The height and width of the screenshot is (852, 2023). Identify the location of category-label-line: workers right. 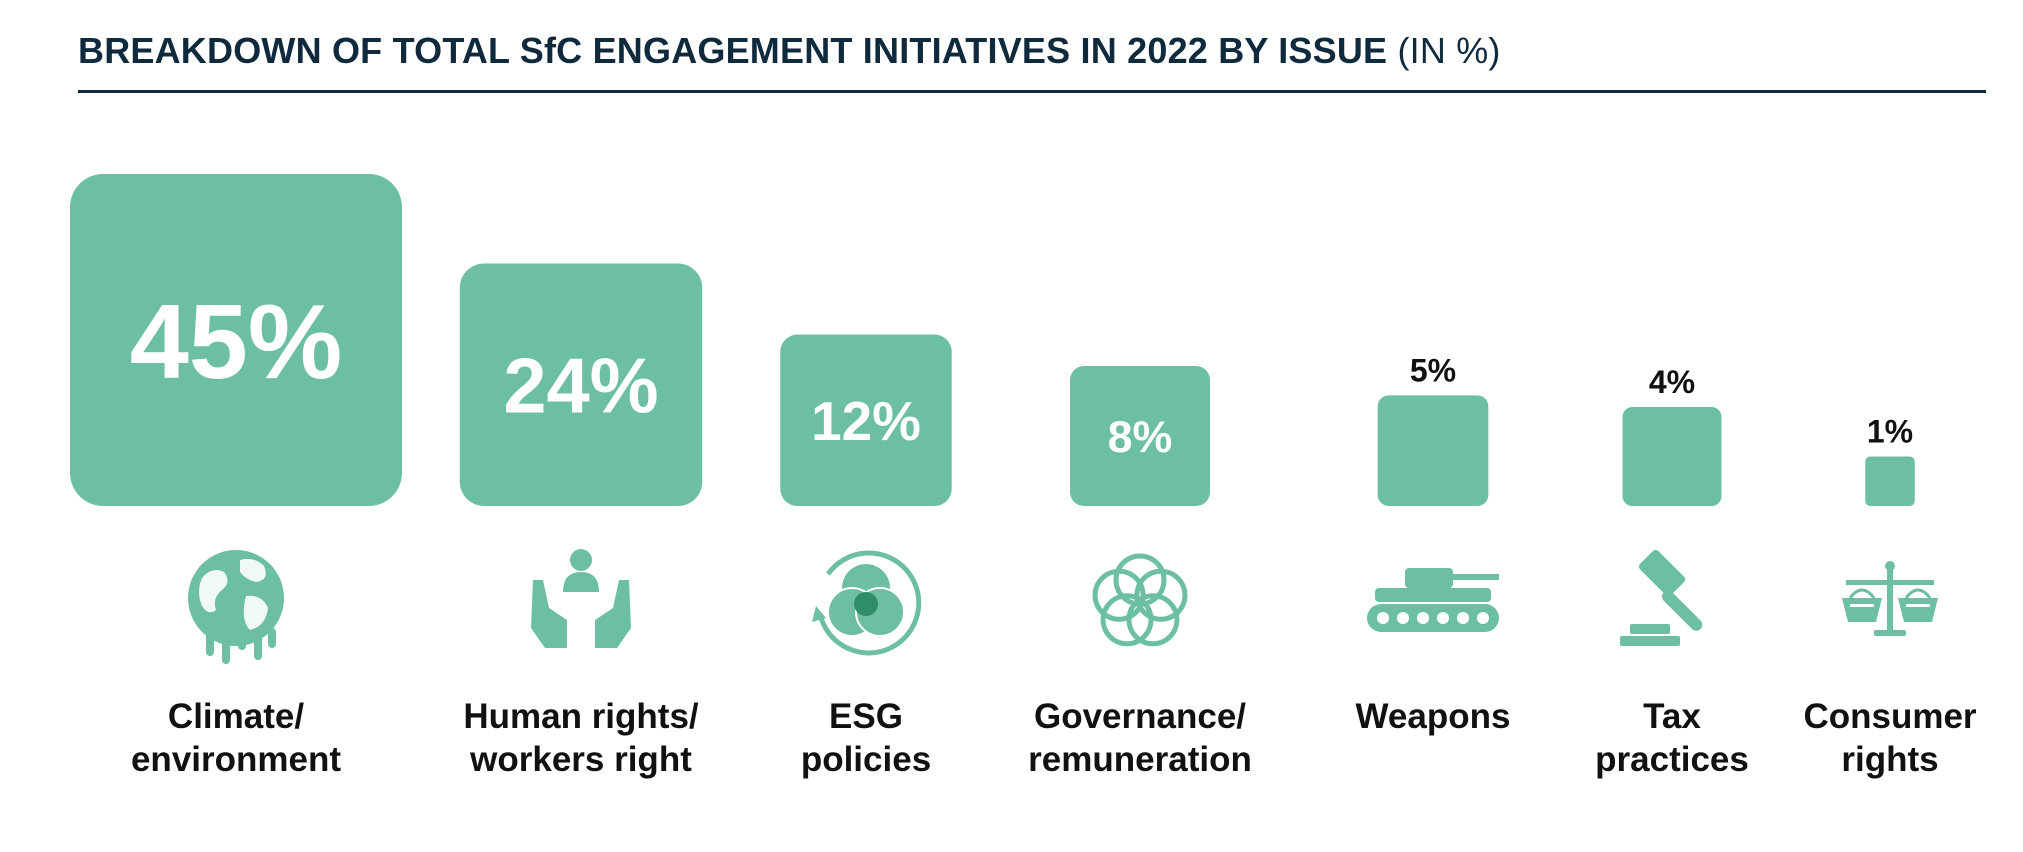
(581, 759).